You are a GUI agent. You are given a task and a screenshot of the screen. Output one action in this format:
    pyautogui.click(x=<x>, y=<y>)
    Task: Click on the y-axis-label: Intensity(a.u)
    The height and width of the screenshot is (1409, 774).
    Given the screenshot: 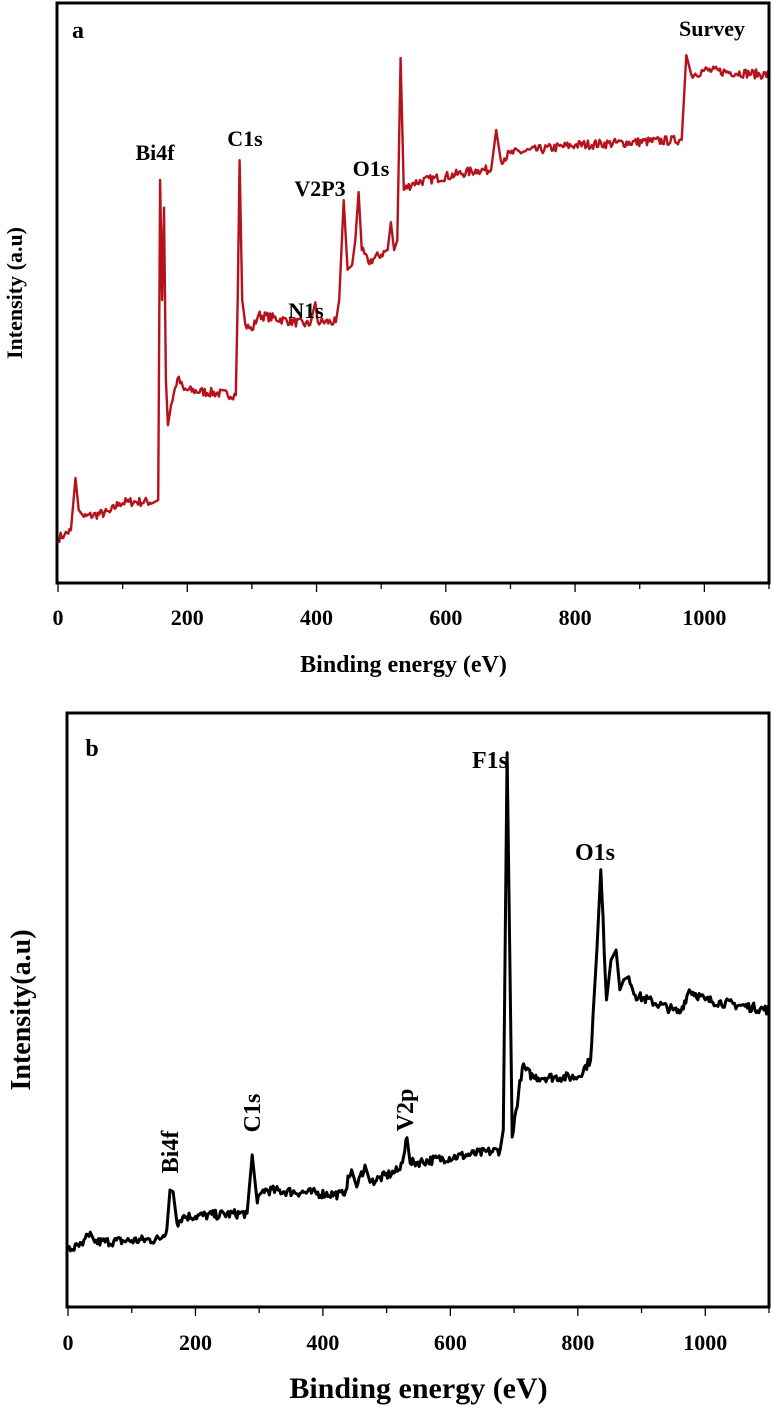 What is the action you would take?
    pyautogui.click(x=21, y=1009)
    